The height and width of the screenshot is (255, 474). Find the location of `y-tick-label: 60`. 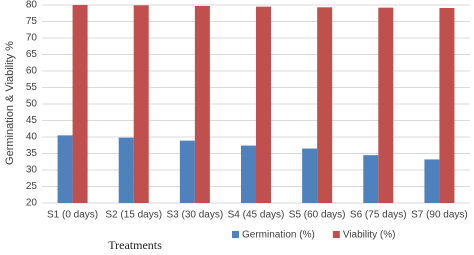

y-tick-label: 60 is located at coordinates (32, 71).